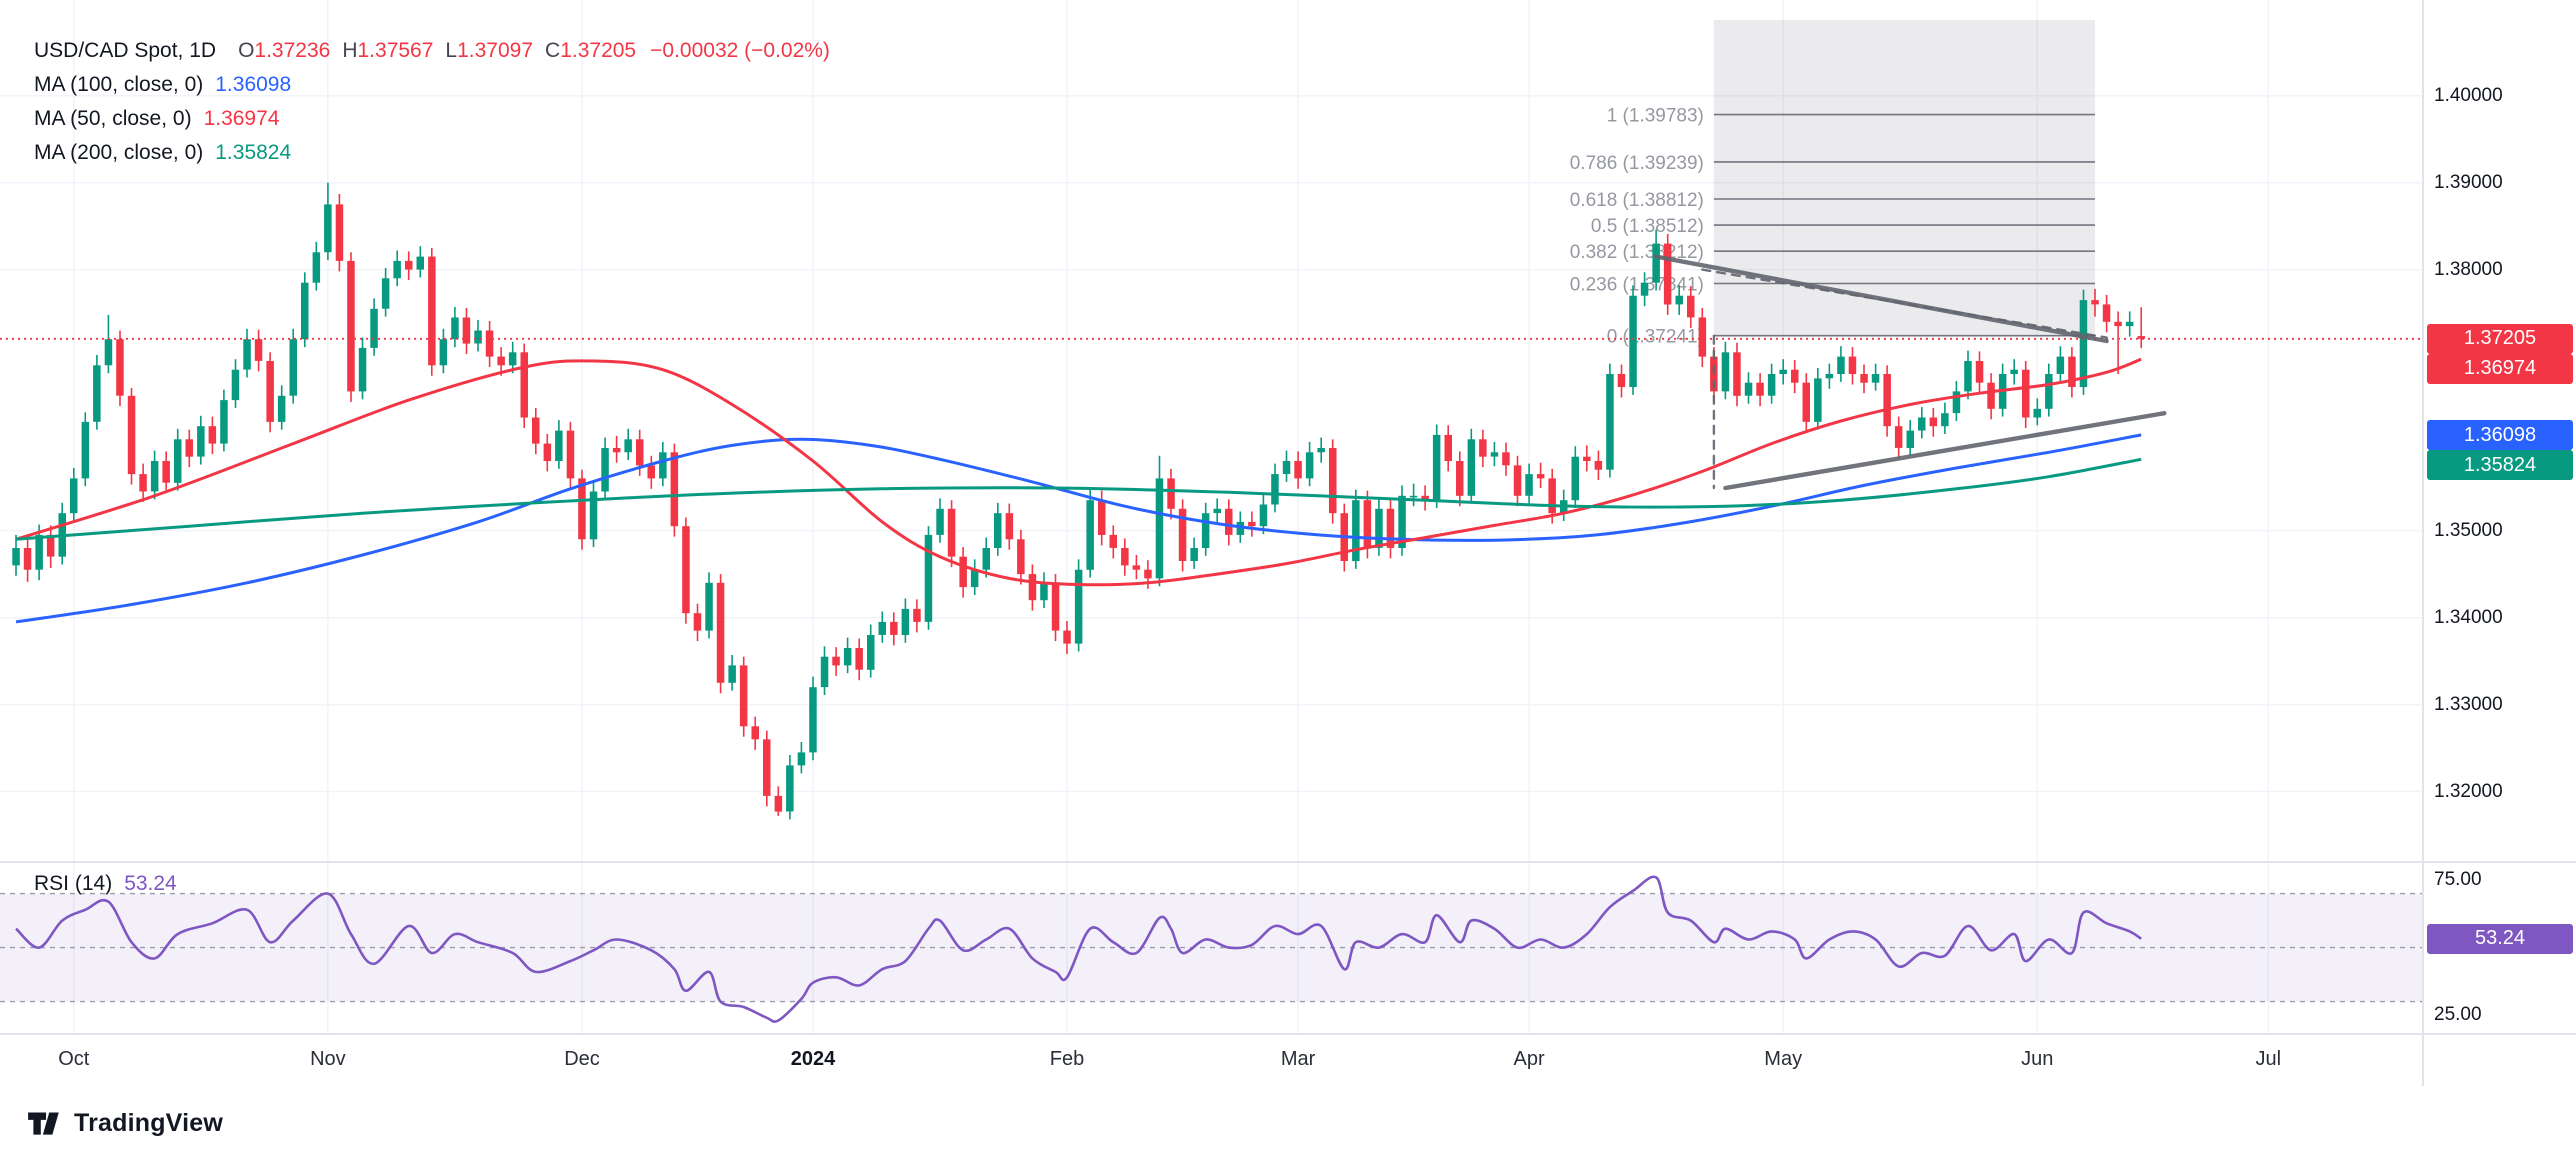 The image size is (2576, 1160). Describe the element at coordinates (1637, 200) in the screenshot. I see `fib-level-label: 0.618 (1.38812)` at that location.